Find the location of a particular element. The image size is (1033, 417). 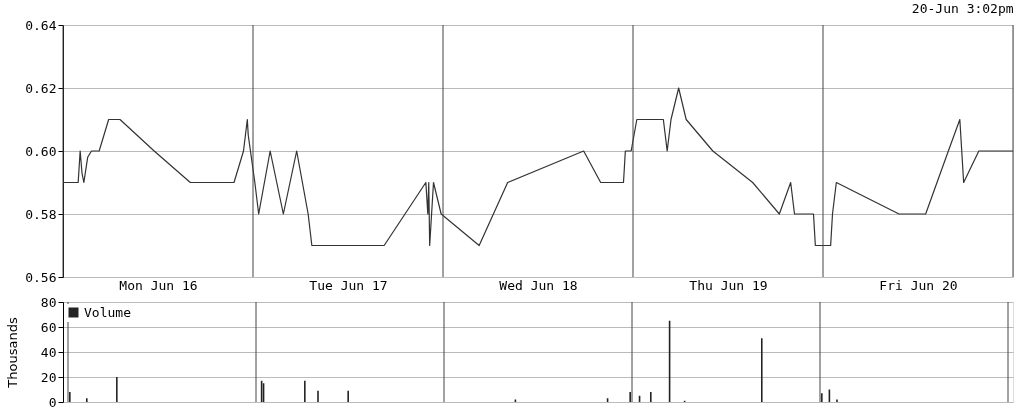

x-tick-label: Thu Jun 19 is located at coordinates (728, 285).